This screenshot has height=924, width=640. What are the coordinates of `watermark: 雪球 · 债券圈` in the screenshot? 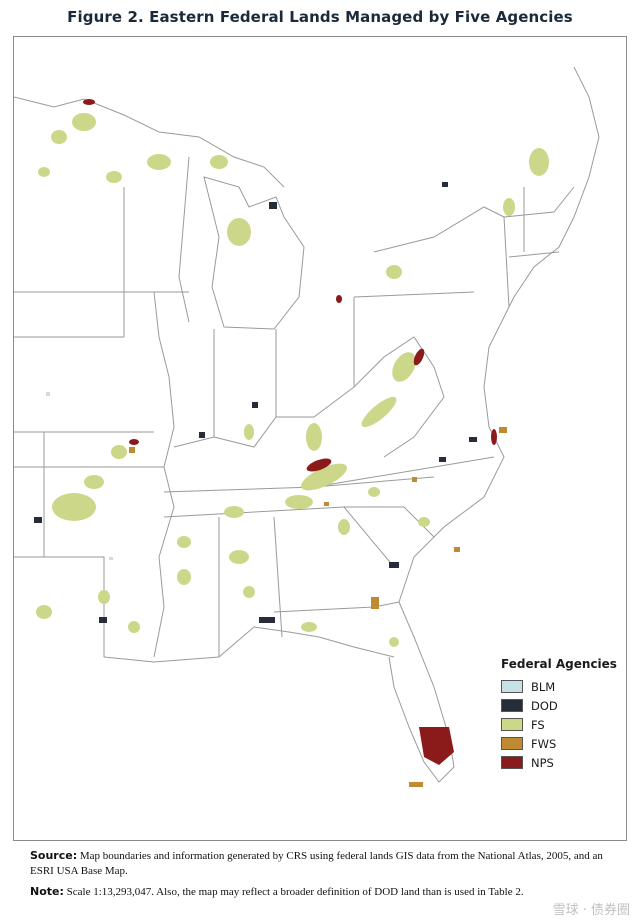 It's located at (591, 910).